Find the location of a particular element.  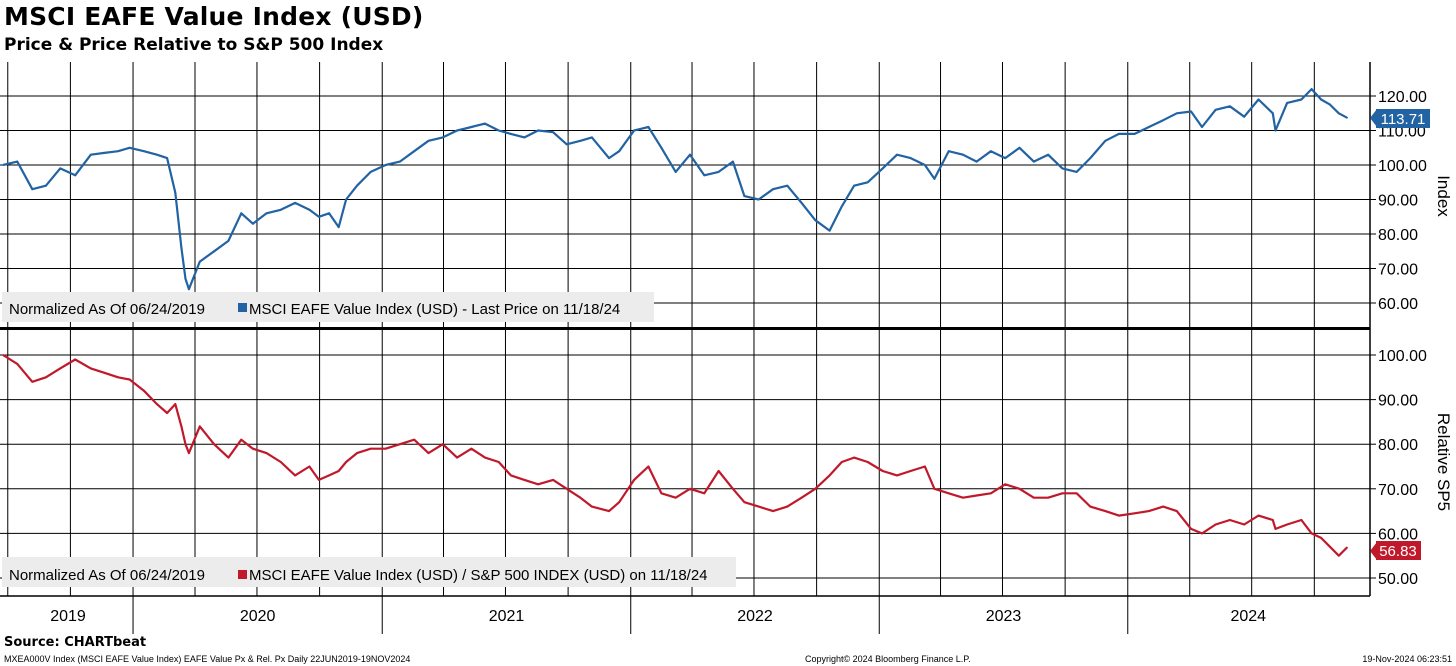

relative-legend-note: Normalized As Of 06/24/2019 is located at coordinates (107, 575).